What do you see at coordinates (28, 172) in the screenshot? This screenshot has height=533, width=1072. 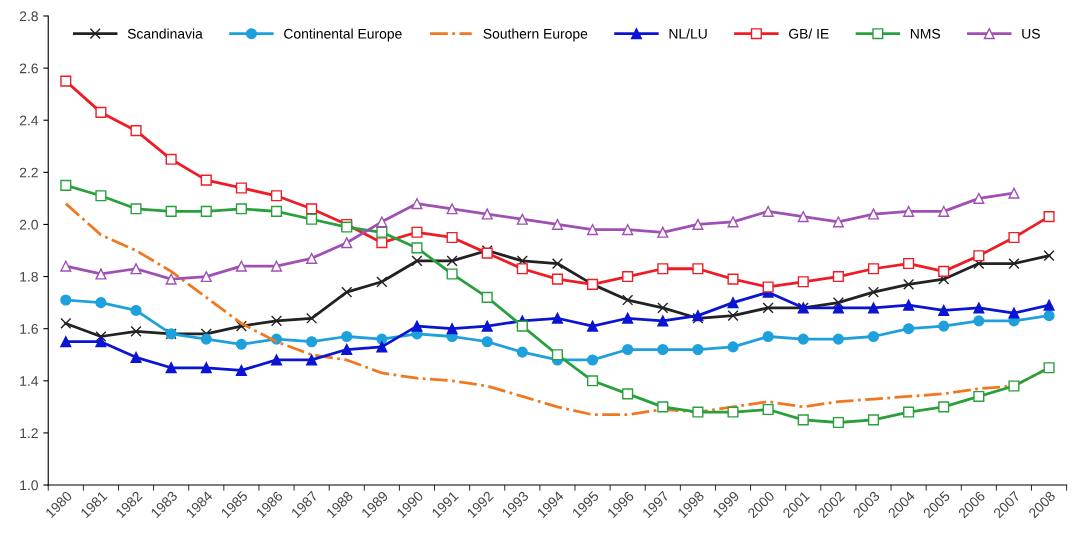 I see `y-tick-label: 2.2` at bounding box center [28, 172].